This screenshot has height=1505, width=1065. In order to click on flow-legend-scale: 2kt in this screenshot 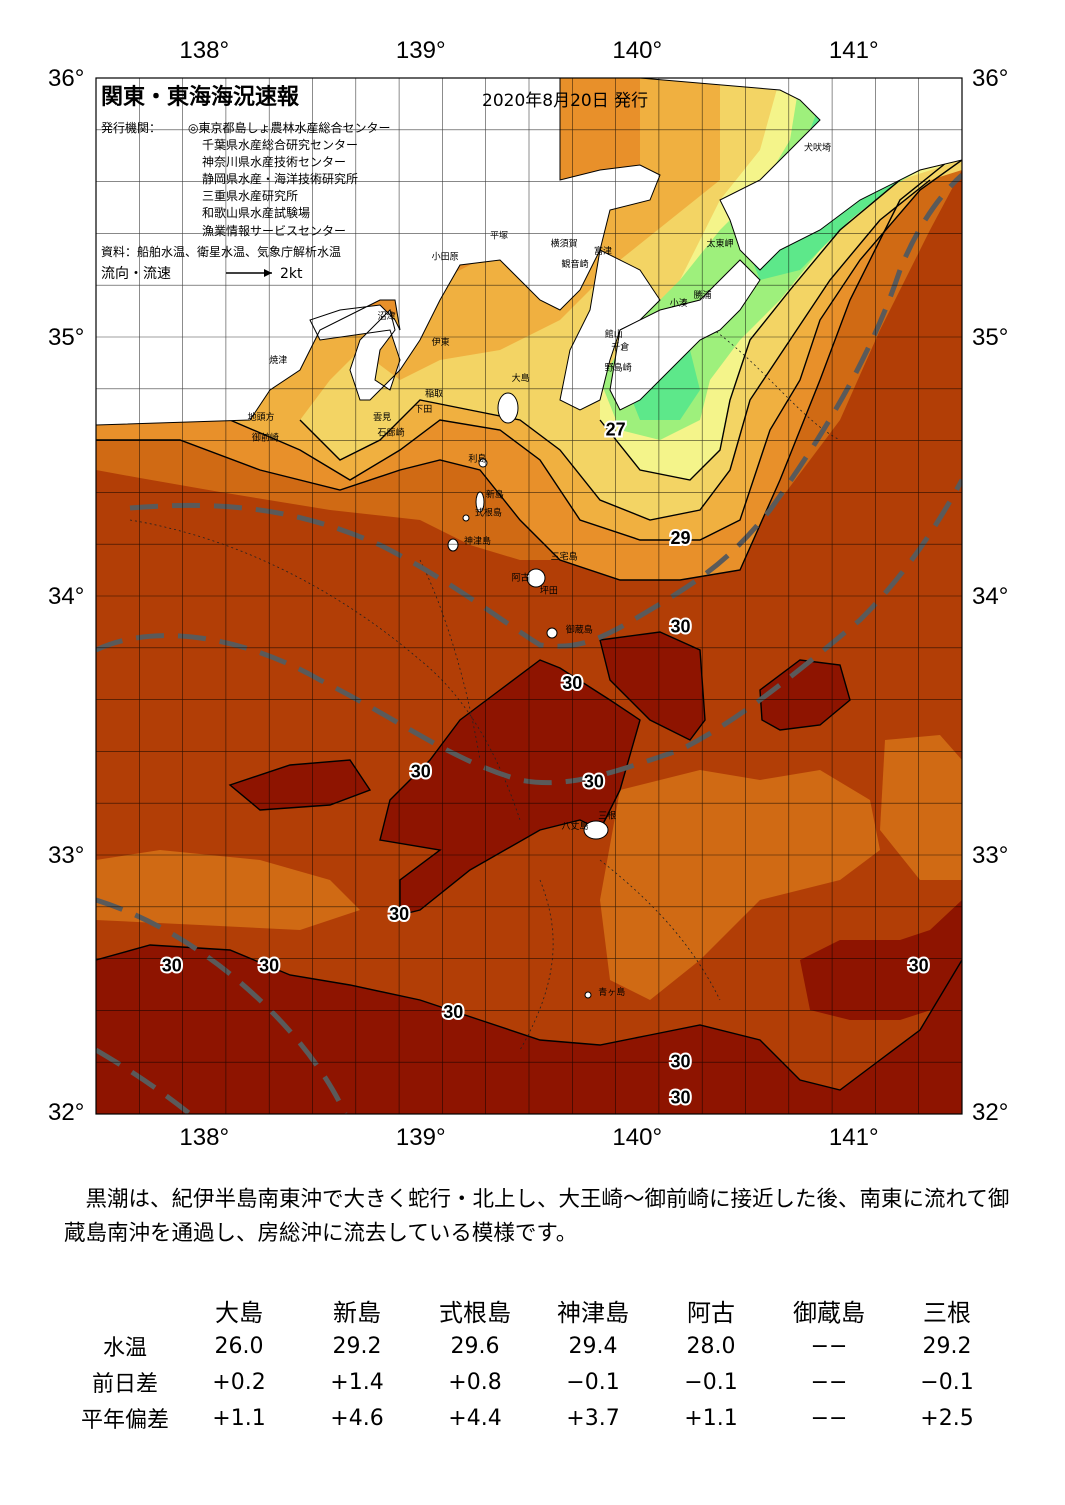, I will do `click(291, 274)`.